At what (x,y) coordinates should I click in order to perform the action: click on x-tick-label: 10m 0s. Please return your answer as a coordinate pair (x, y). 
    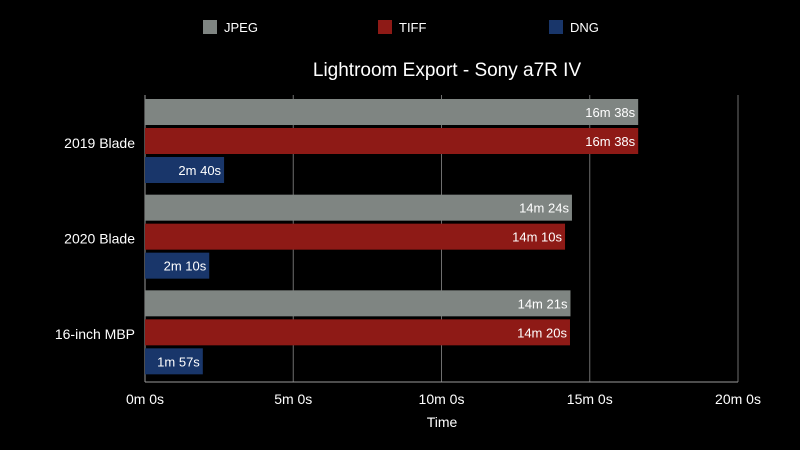
    Looking at the image, I should click on (442, 399).